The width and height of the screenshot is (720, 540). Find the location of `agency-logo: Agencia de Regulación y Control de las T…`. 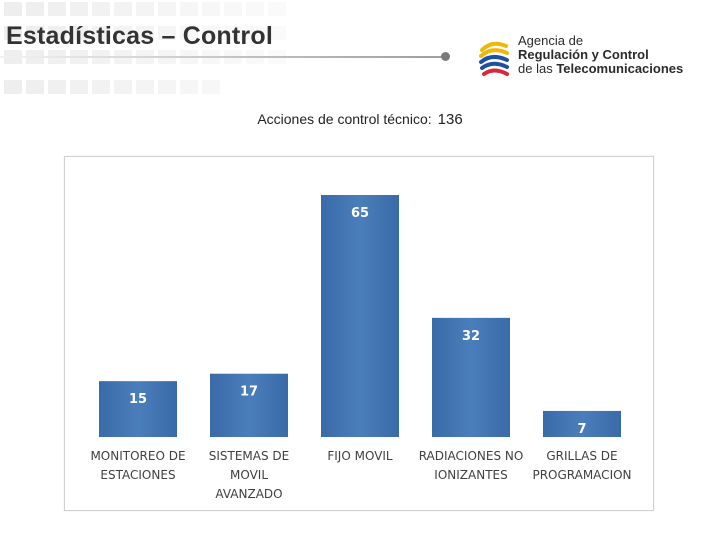

agency-logo: Agencia de Regulación y Control de las T… is located at coordinates (586, 58).